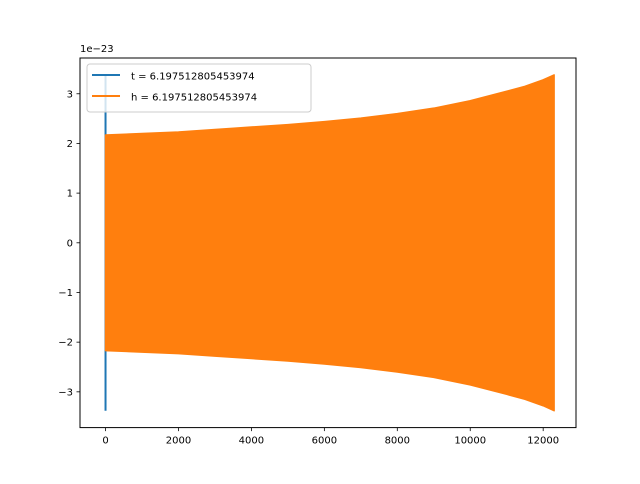 The width and height of the screenshot is (640, 484). What do you see at coordinates (65, 343) in the screenshot?
I see `y-tick-label: −2` at bounding box center [65, 343].